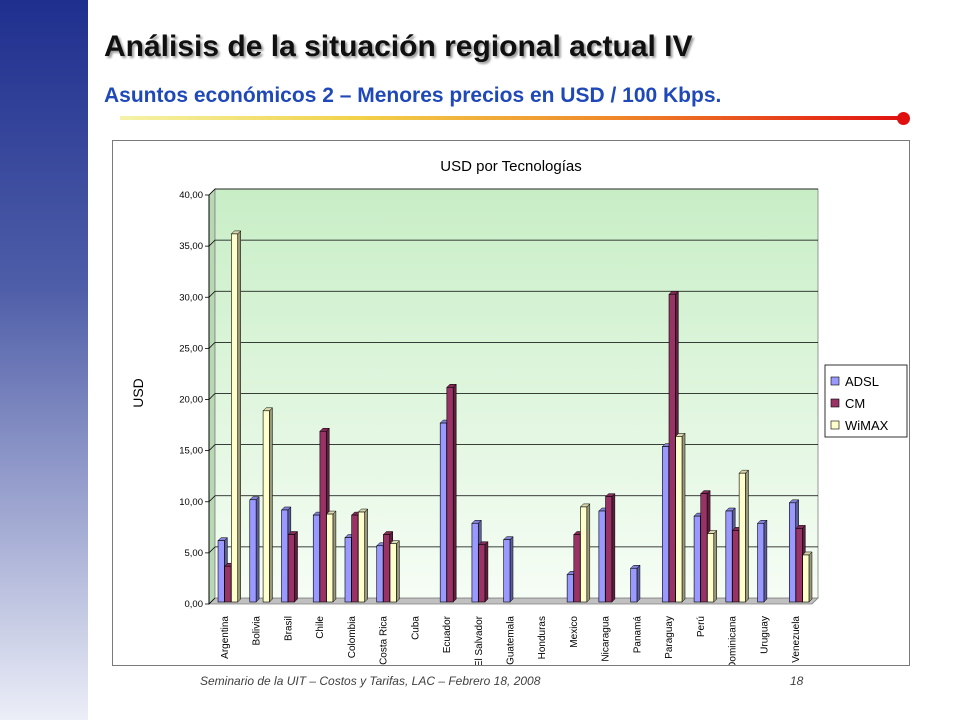  What do you see at coordinates (862, 381) in the screenshot?
I see `legend-label-adsl: ADSL` at bounding box center [862, 381].